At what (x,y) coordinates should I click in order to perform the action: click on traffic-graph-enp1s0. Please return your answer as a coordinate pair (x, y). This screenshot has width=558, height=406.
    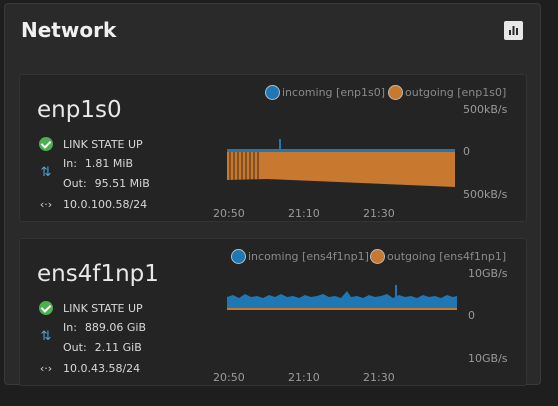
    Looking at the image, I should click on (342, 162).